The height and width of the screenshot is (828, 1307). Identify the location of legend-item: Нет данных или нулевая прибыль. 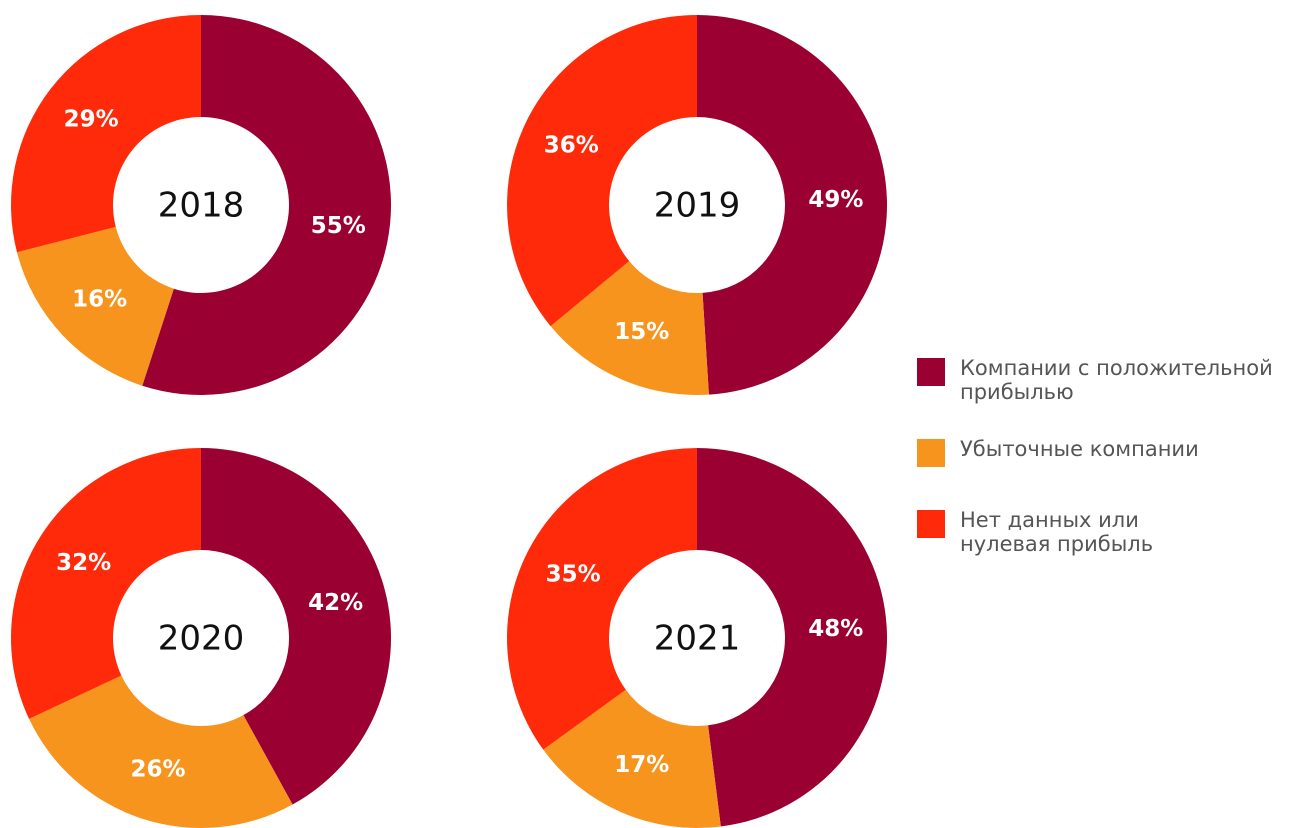
(1053, 532).